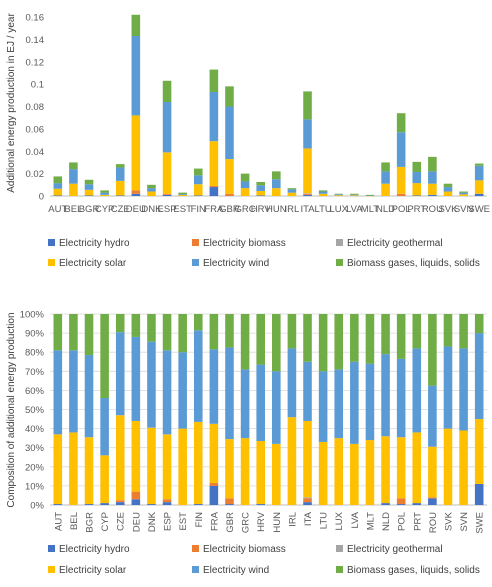  I want to click on bar-segment-mlt-electricity-wind, so click(370, 402).